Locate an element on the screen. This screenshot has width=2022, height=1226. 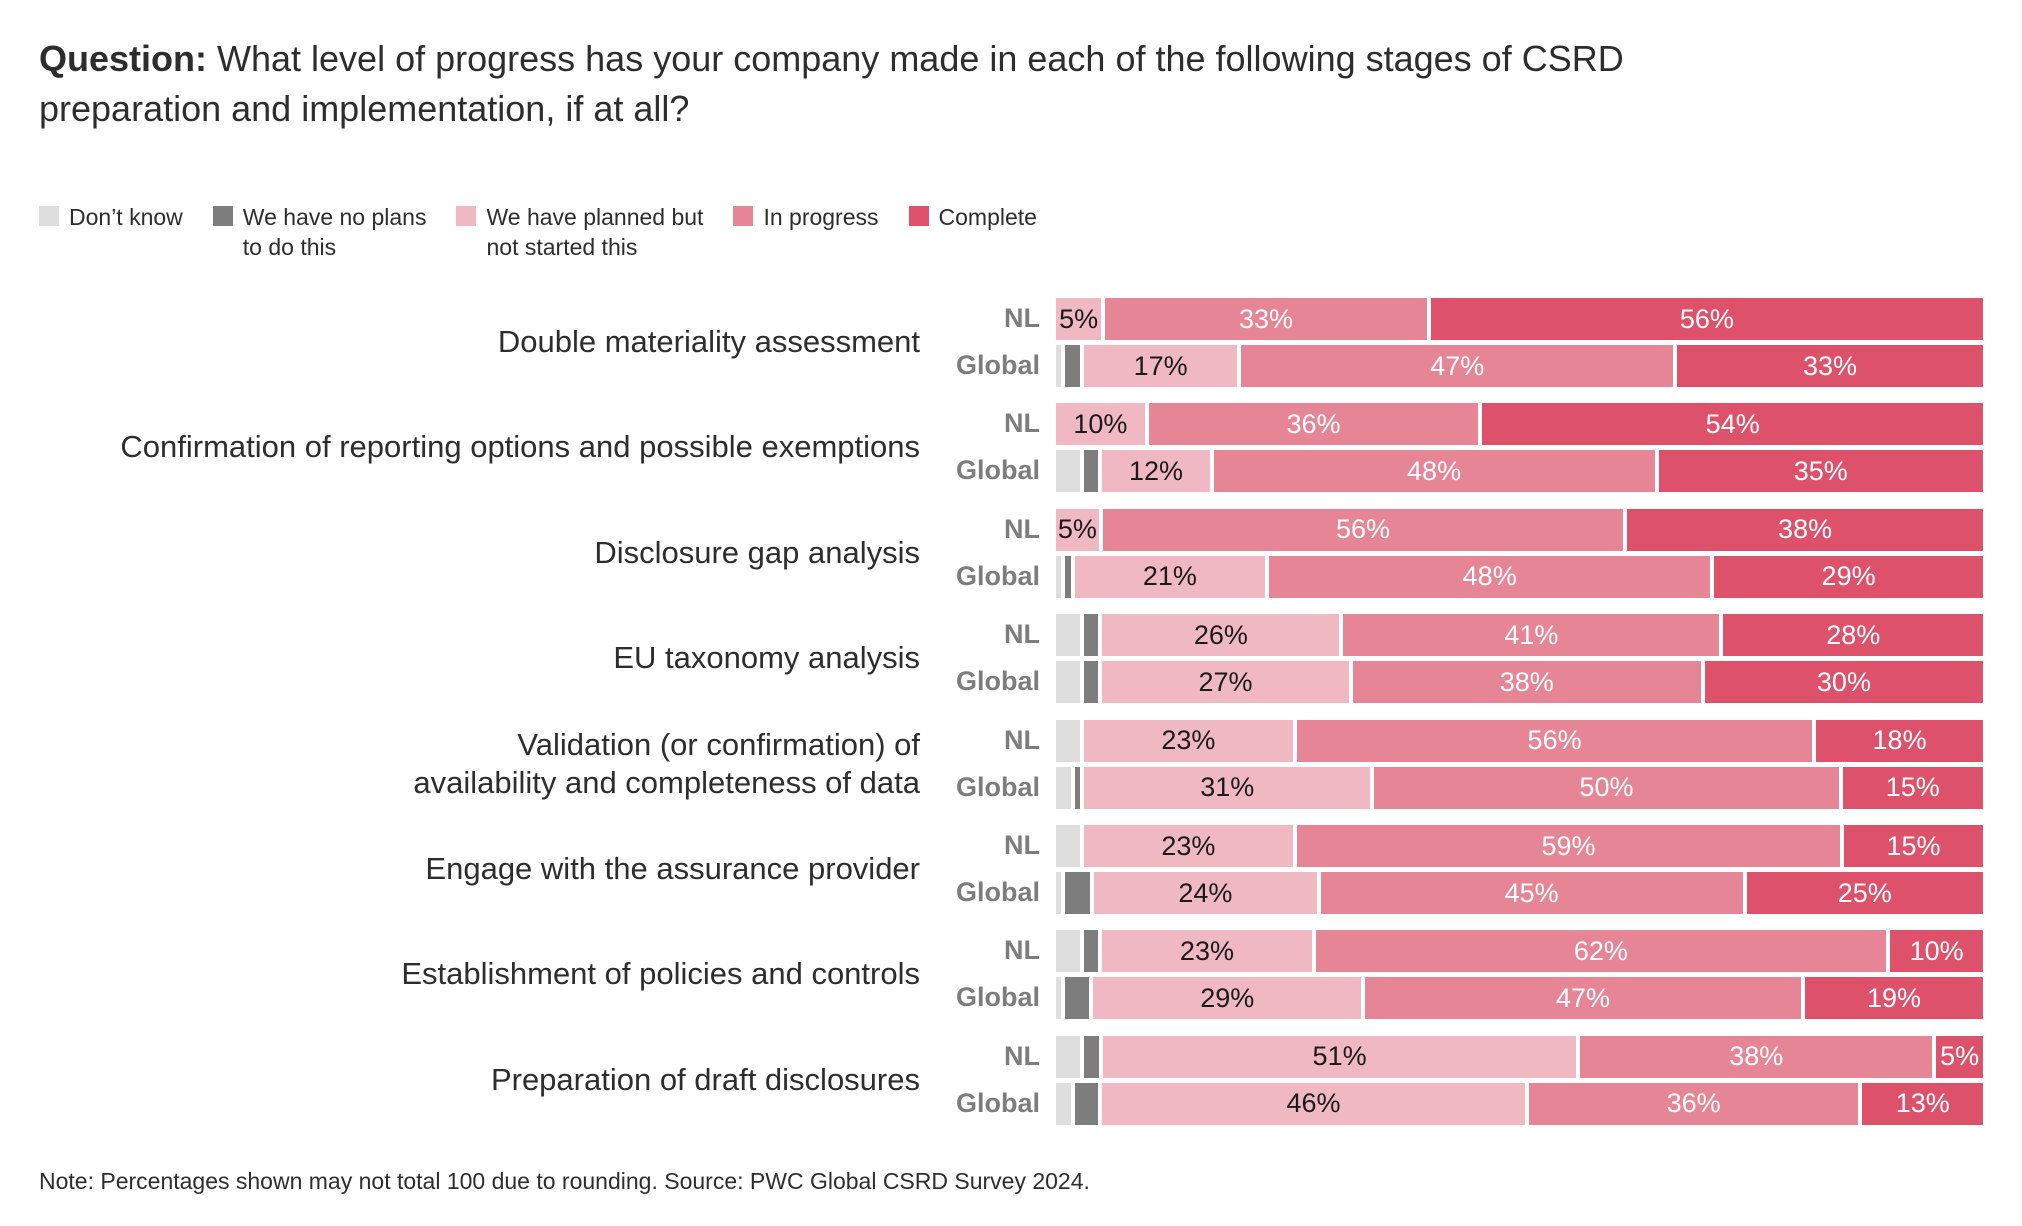
legend-label: Don’t know is located at coordinates (126, 217).